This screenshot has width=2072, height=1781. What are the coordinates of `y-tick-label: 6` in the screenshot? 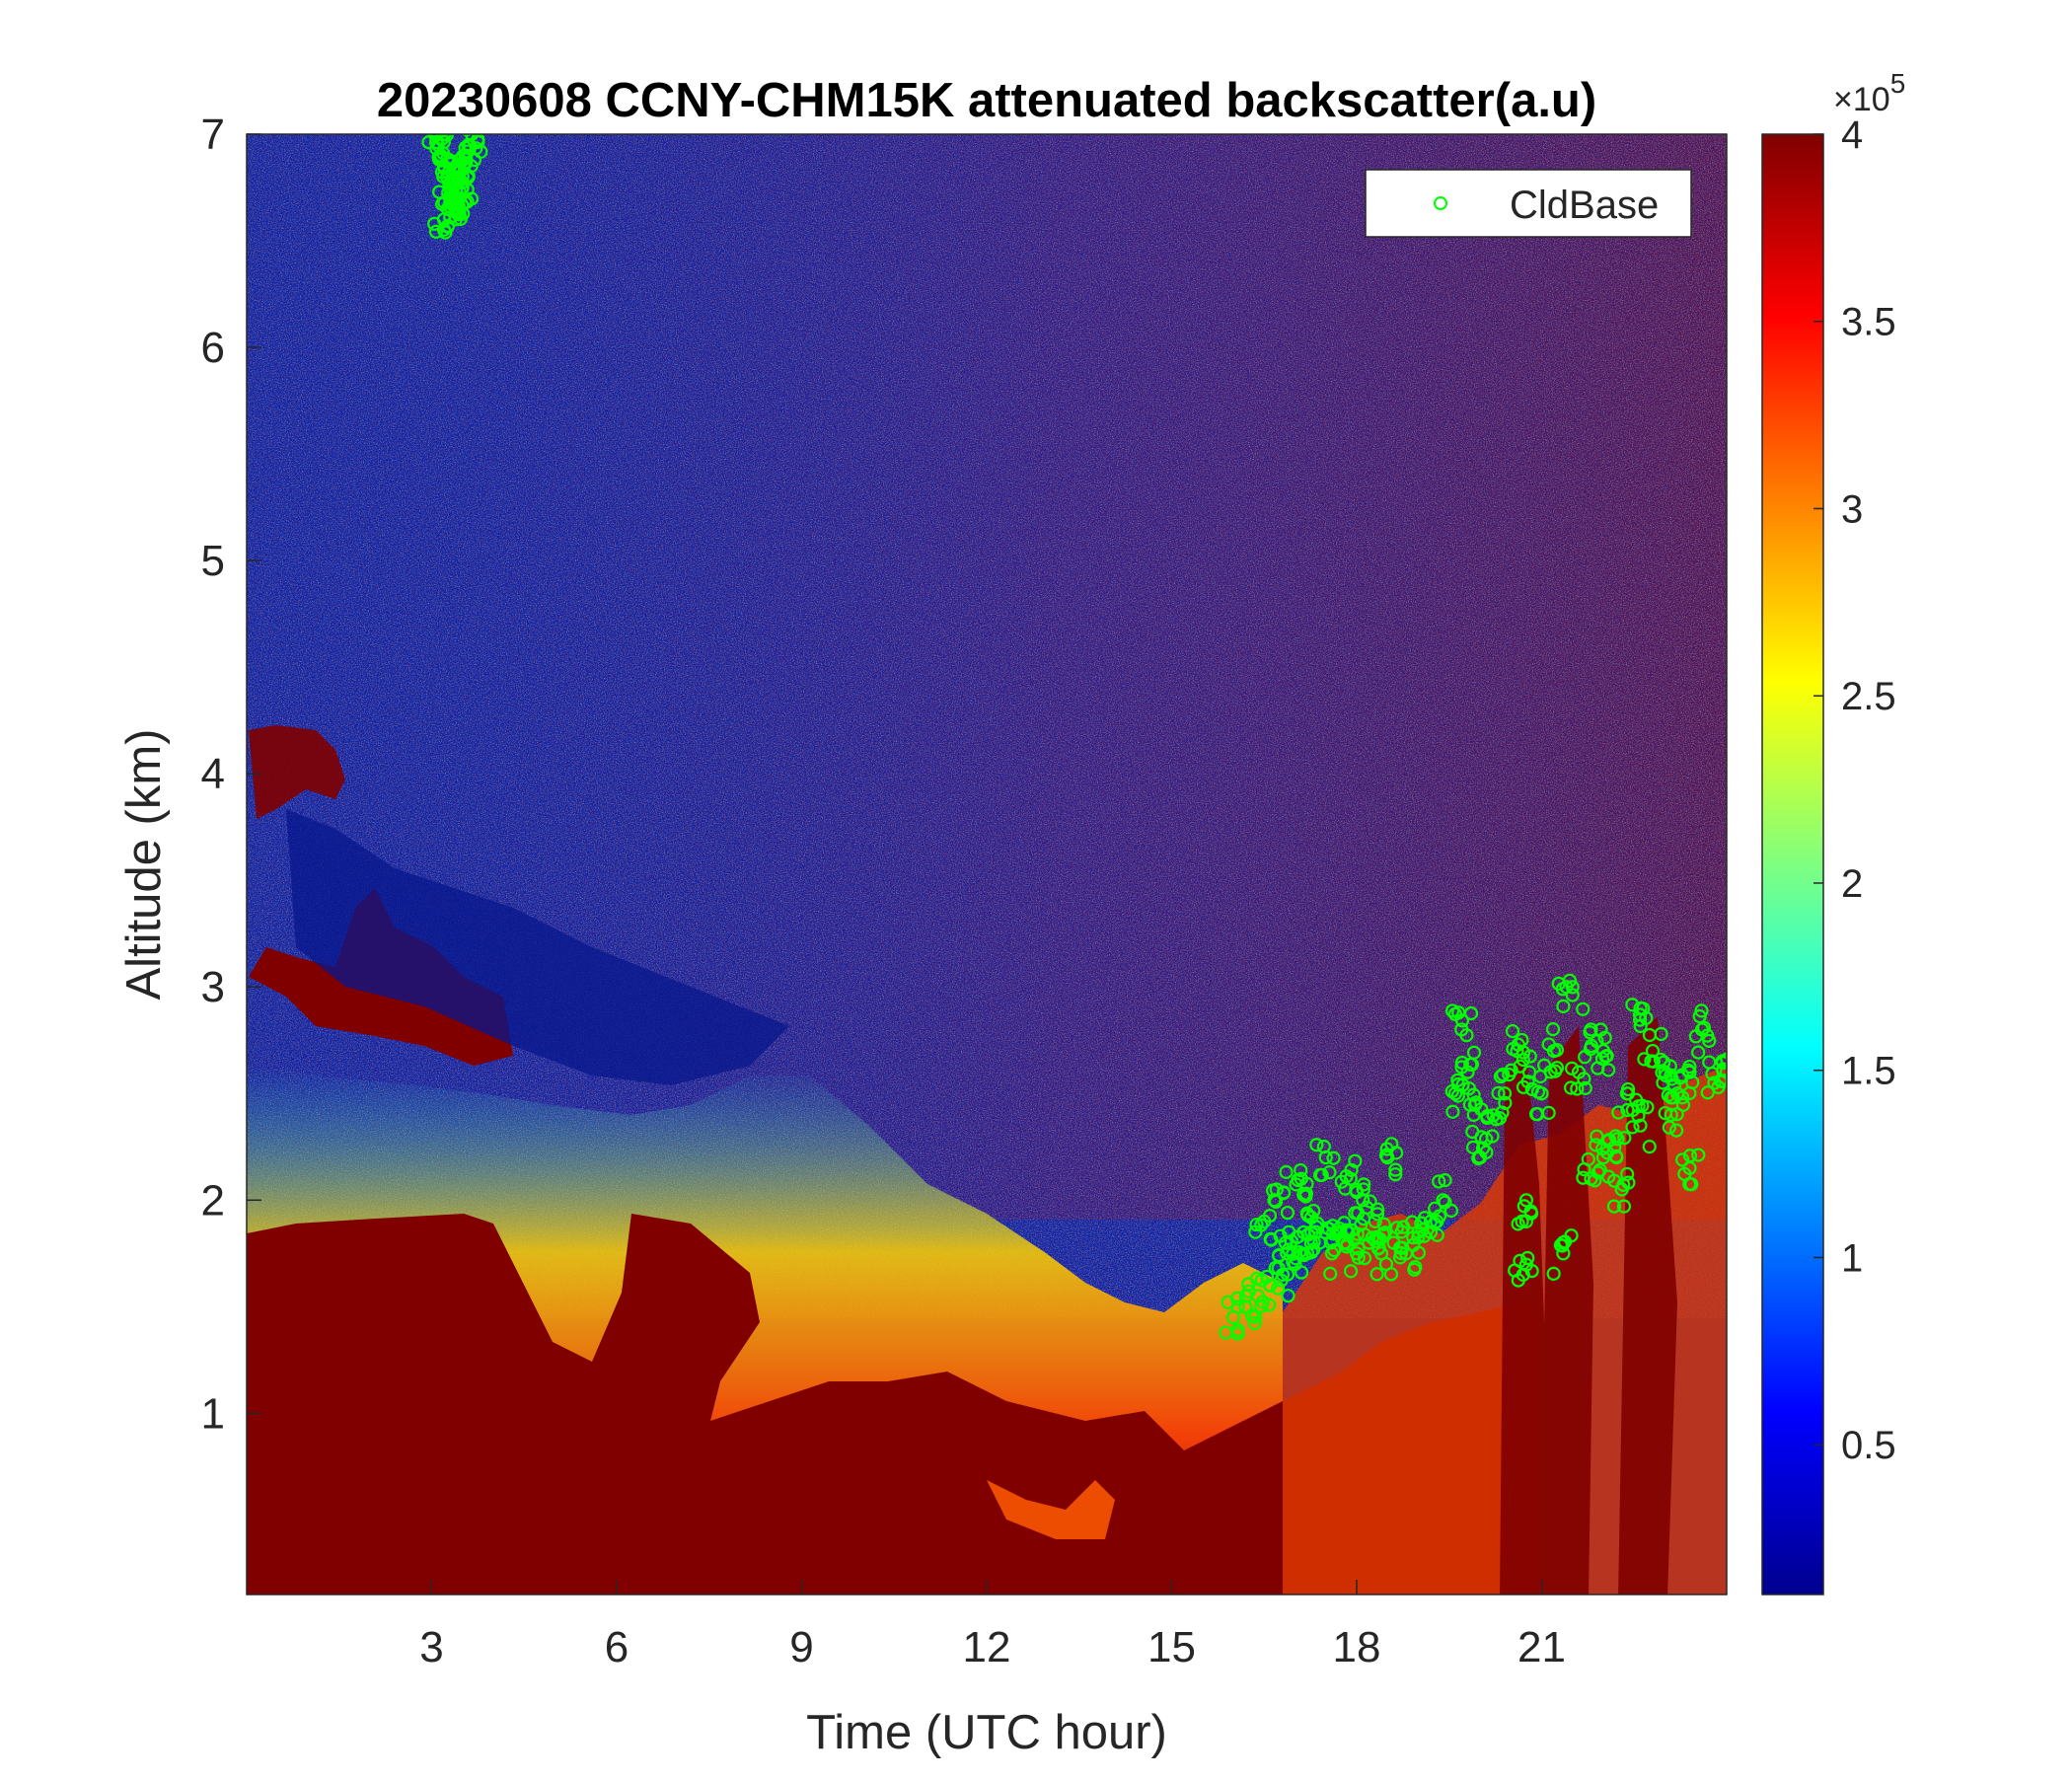 It's located at (213, 348).